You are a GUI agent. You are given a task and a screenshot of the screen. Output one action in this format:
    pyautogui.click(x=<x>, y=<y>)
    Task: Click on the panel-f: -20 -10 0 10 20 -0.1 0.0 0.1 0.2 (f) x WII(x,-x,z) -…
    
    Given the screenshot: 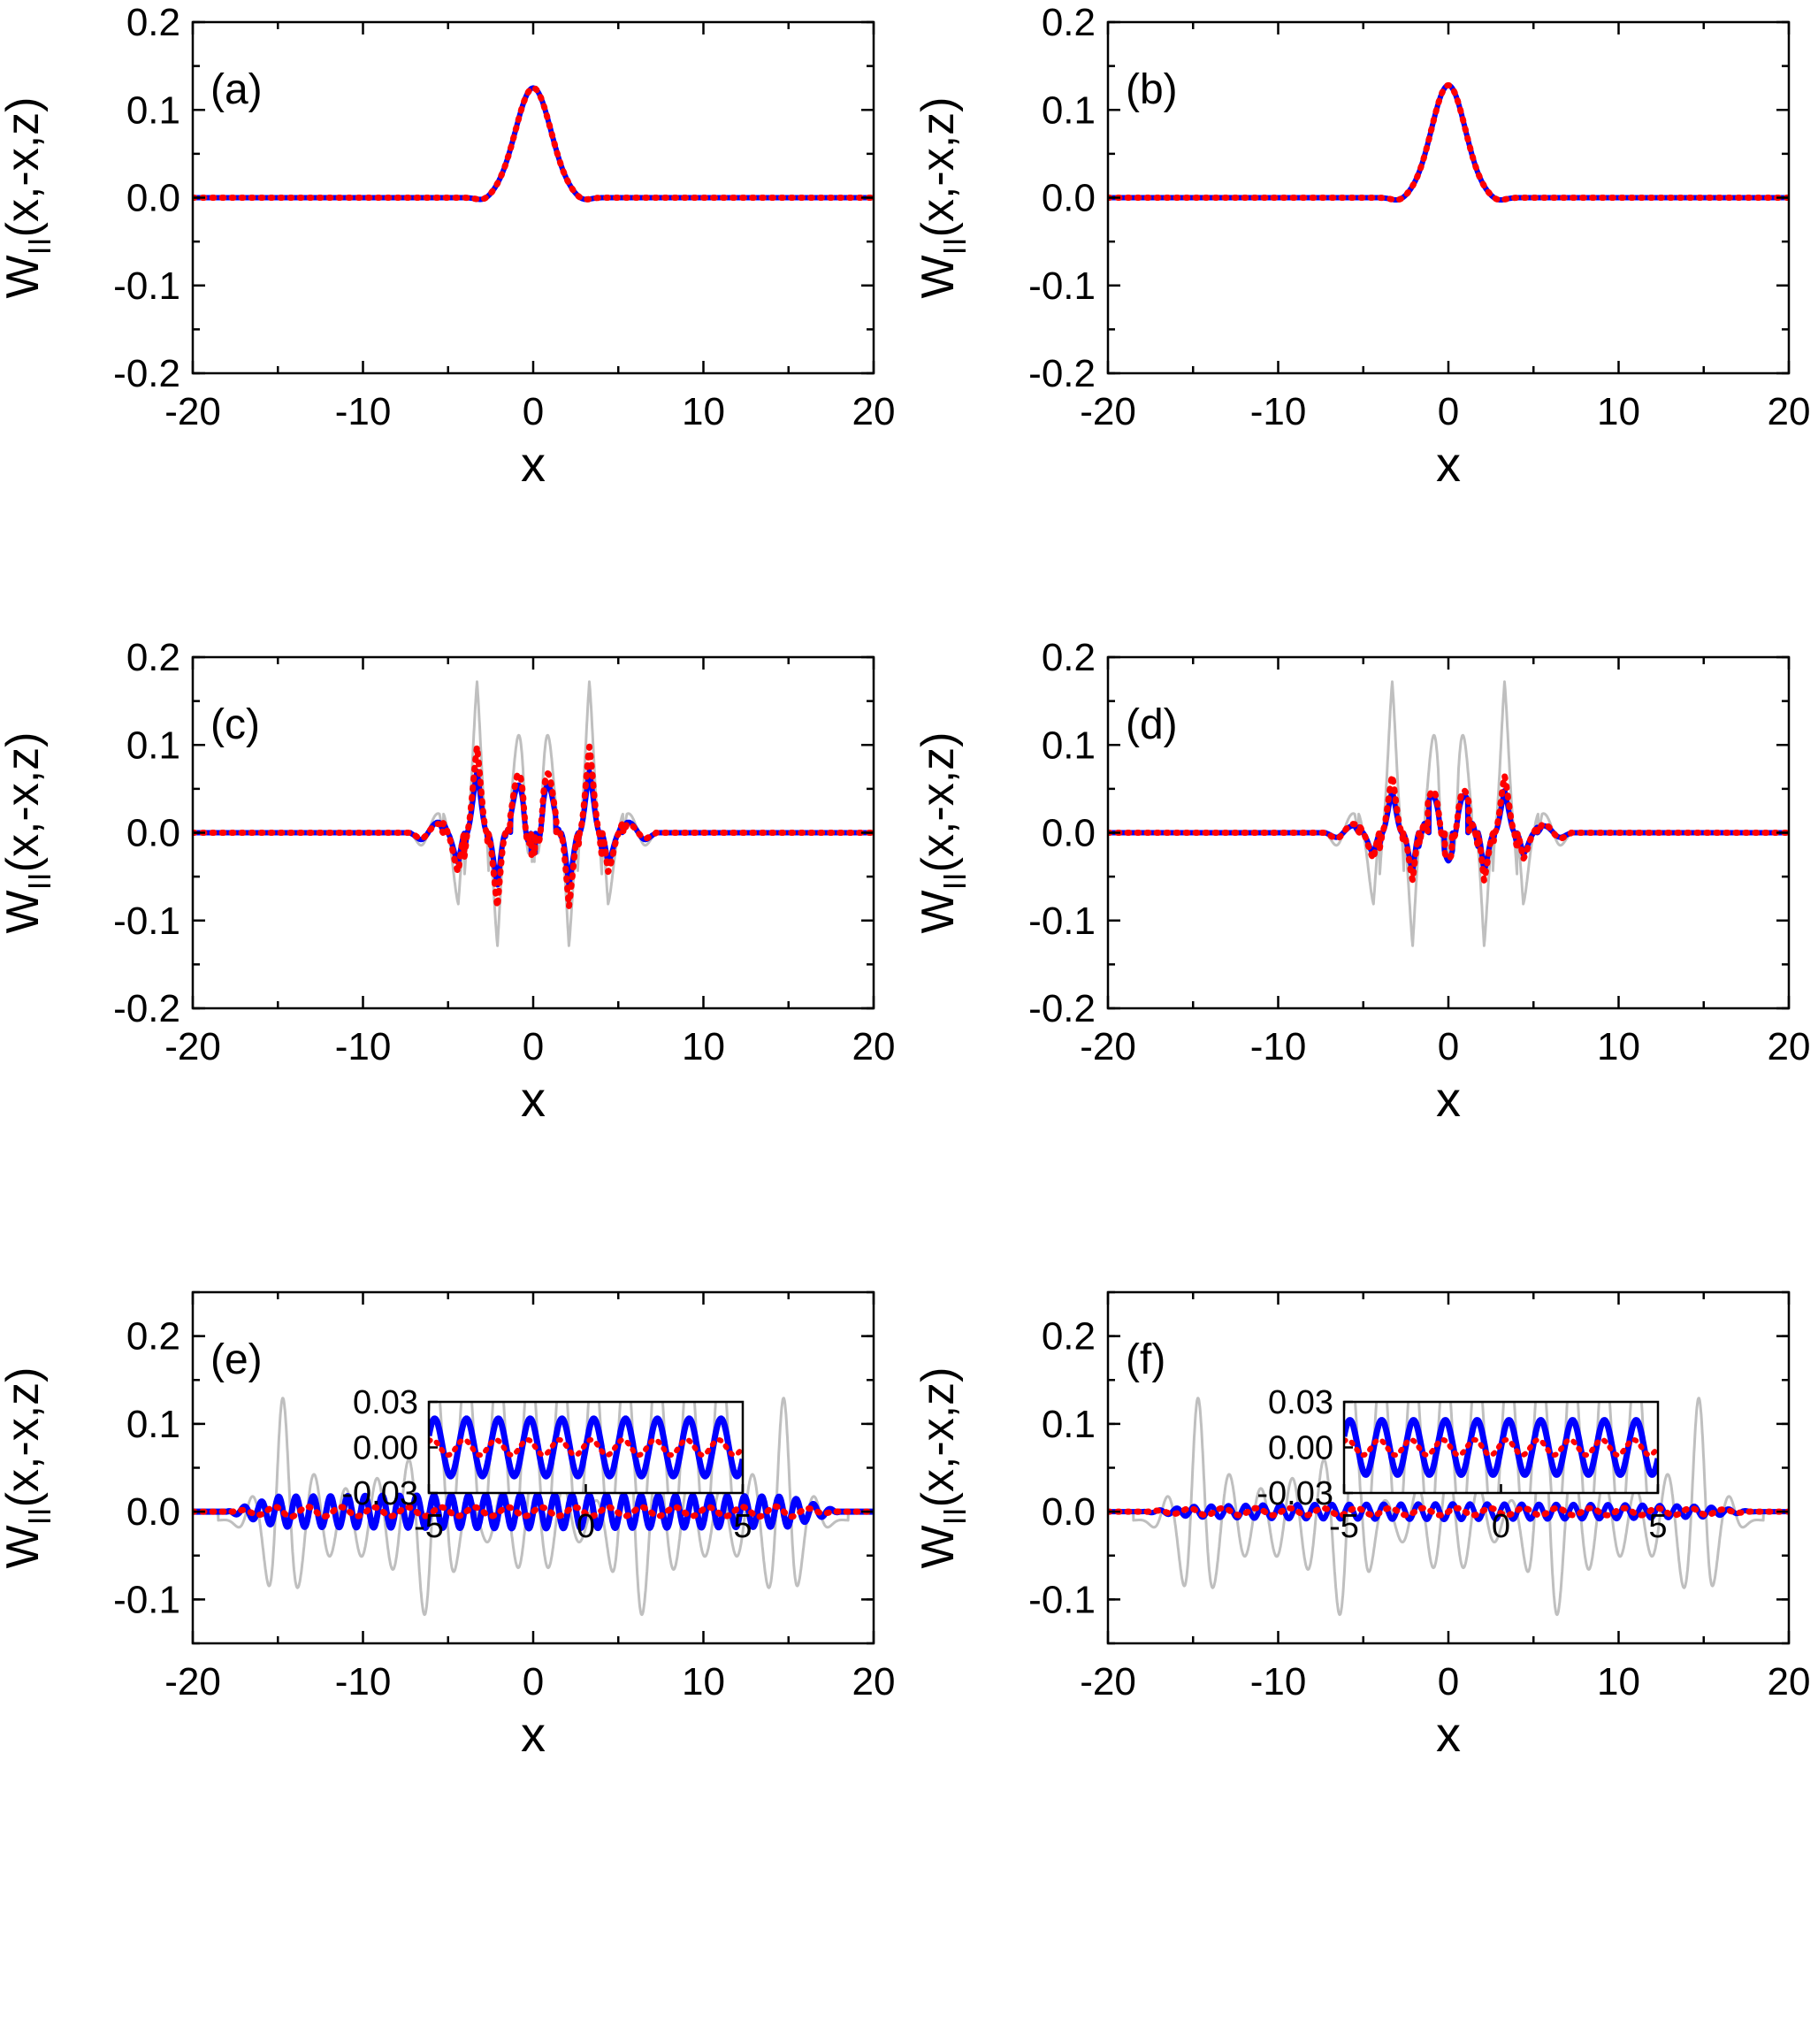 What is the action you would take?
    pyautogui.click(x=1362, y=1526)
    